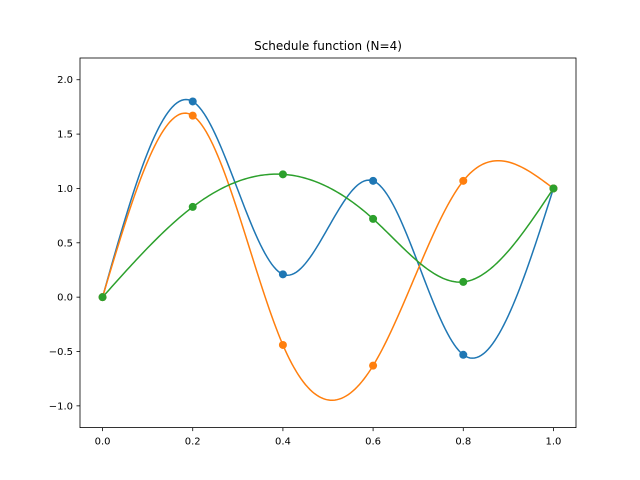  I want to click on x-tick-label: 0.4, so click(283, 442).